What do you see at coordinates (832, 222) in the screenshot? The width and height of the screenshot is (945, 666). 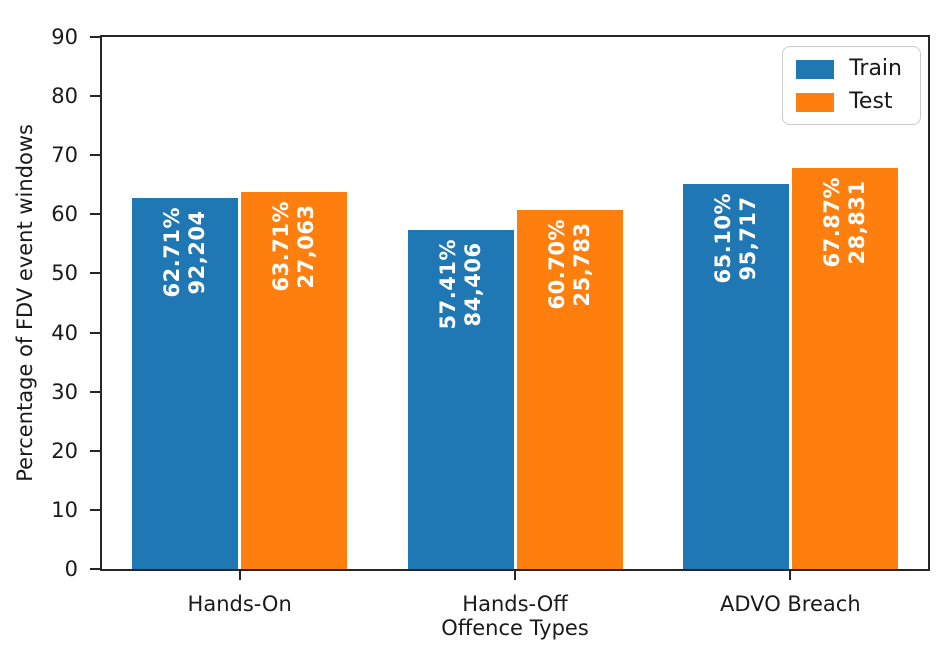 I see `bar-label-percent: 67.87%` at bounding box center [832, 222].